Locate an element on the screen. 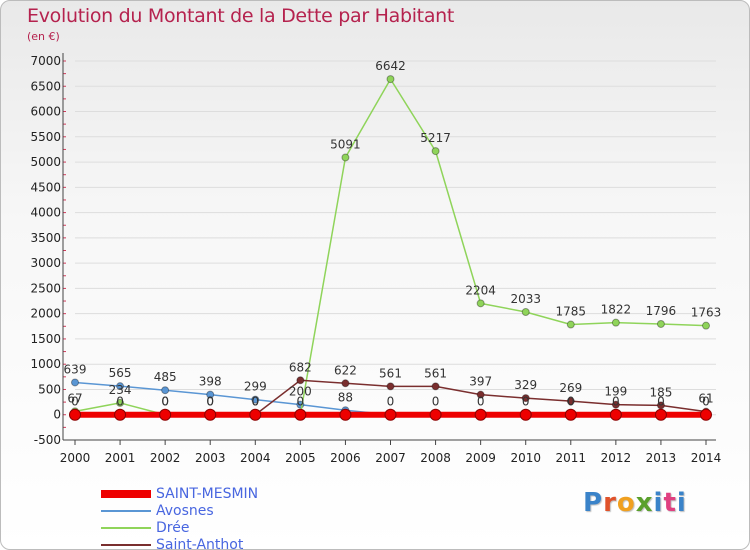 This screenshot has height=550, width=750. y-tick-label: 5000 is located at coordinates (45, 162).